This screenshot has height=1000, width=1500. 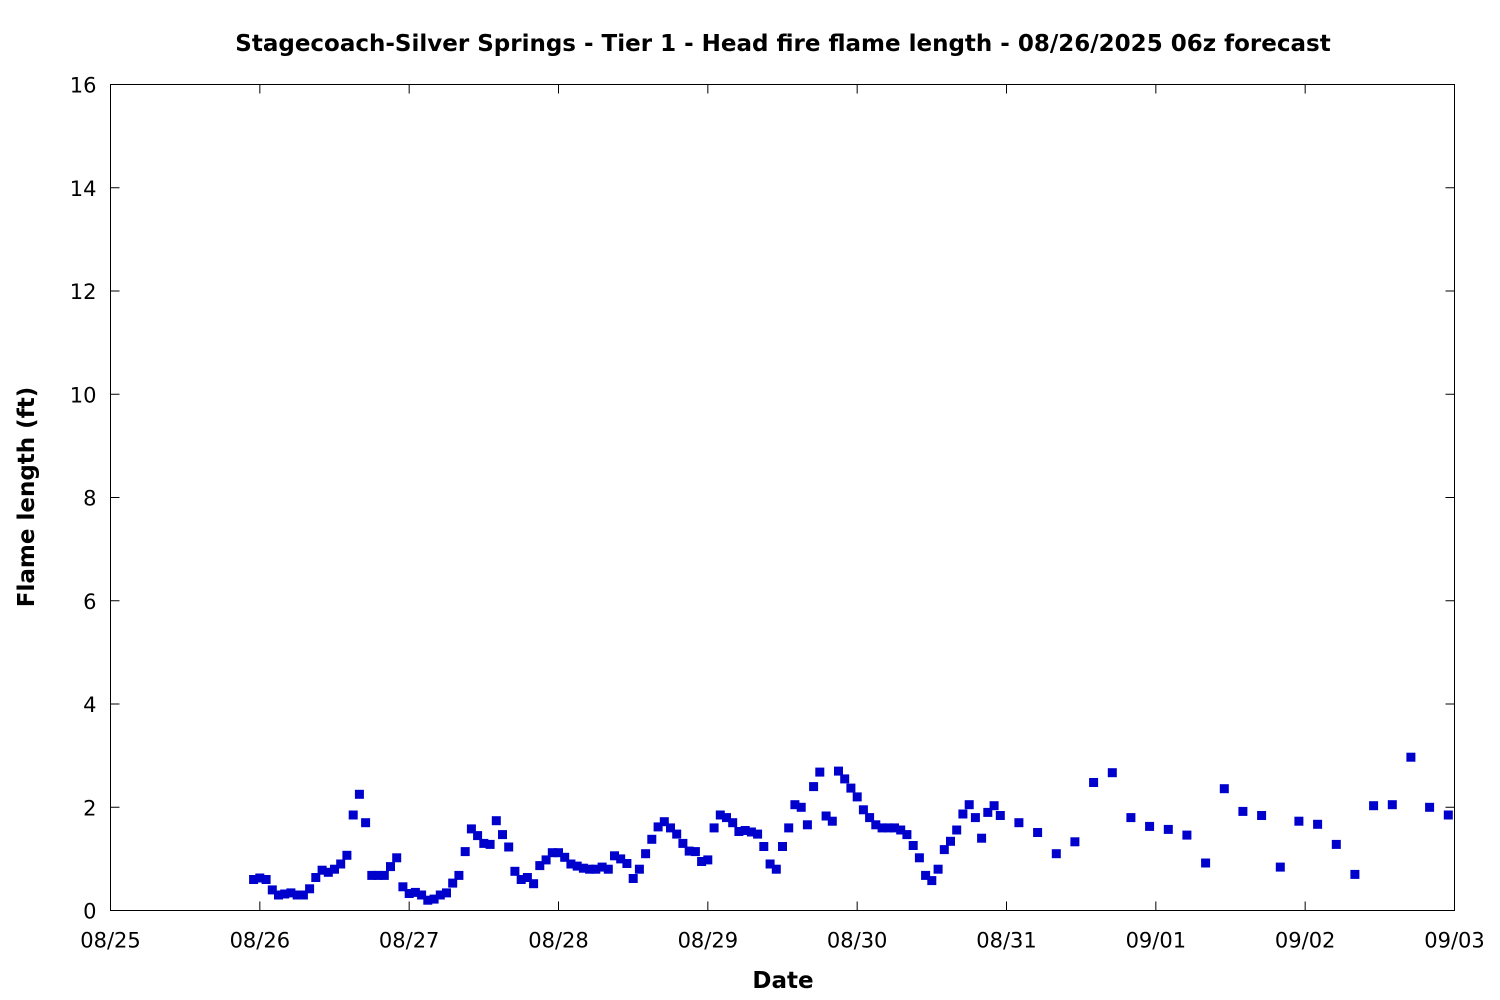 I want to click on x-tick-label: 09/03, so click(x=1454, y=941).